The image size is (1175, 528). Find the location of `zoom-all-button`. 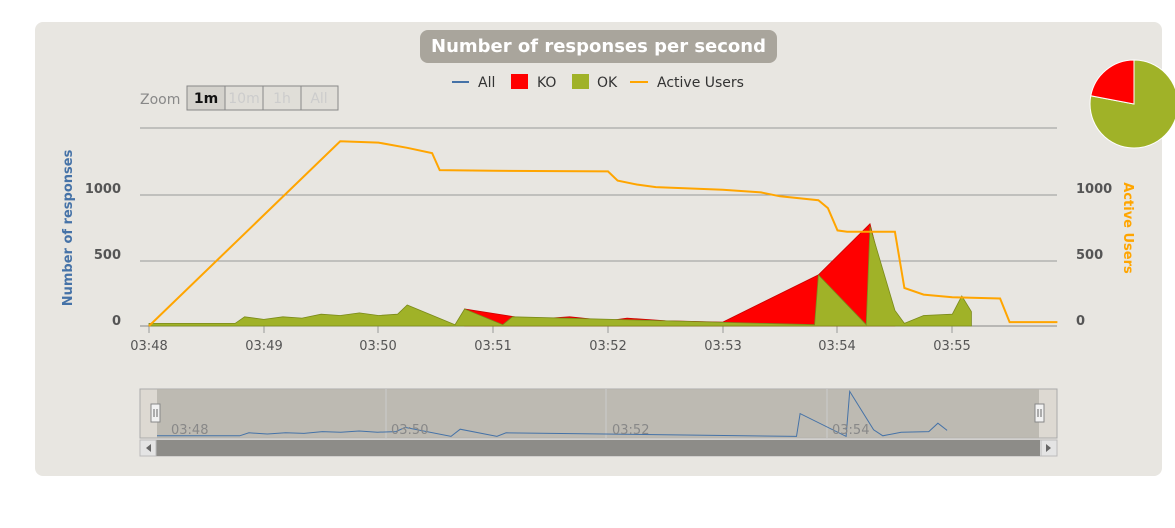

zoom-all-button is located at coordinates (319, 98).